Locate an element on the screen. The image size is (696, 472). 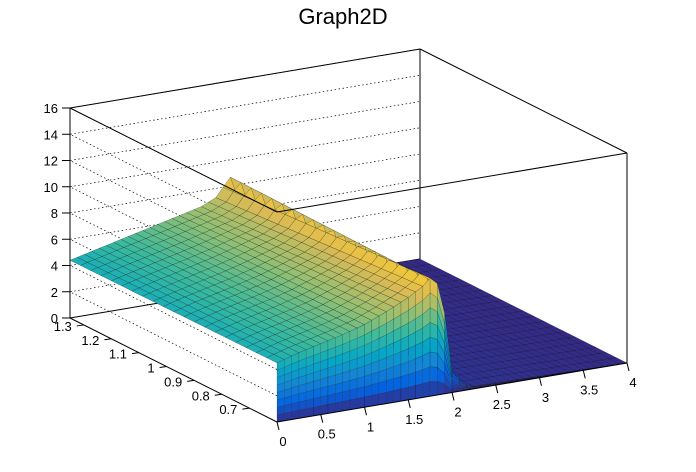
chart-title: Graph2D is located at coordinates (342, 16).